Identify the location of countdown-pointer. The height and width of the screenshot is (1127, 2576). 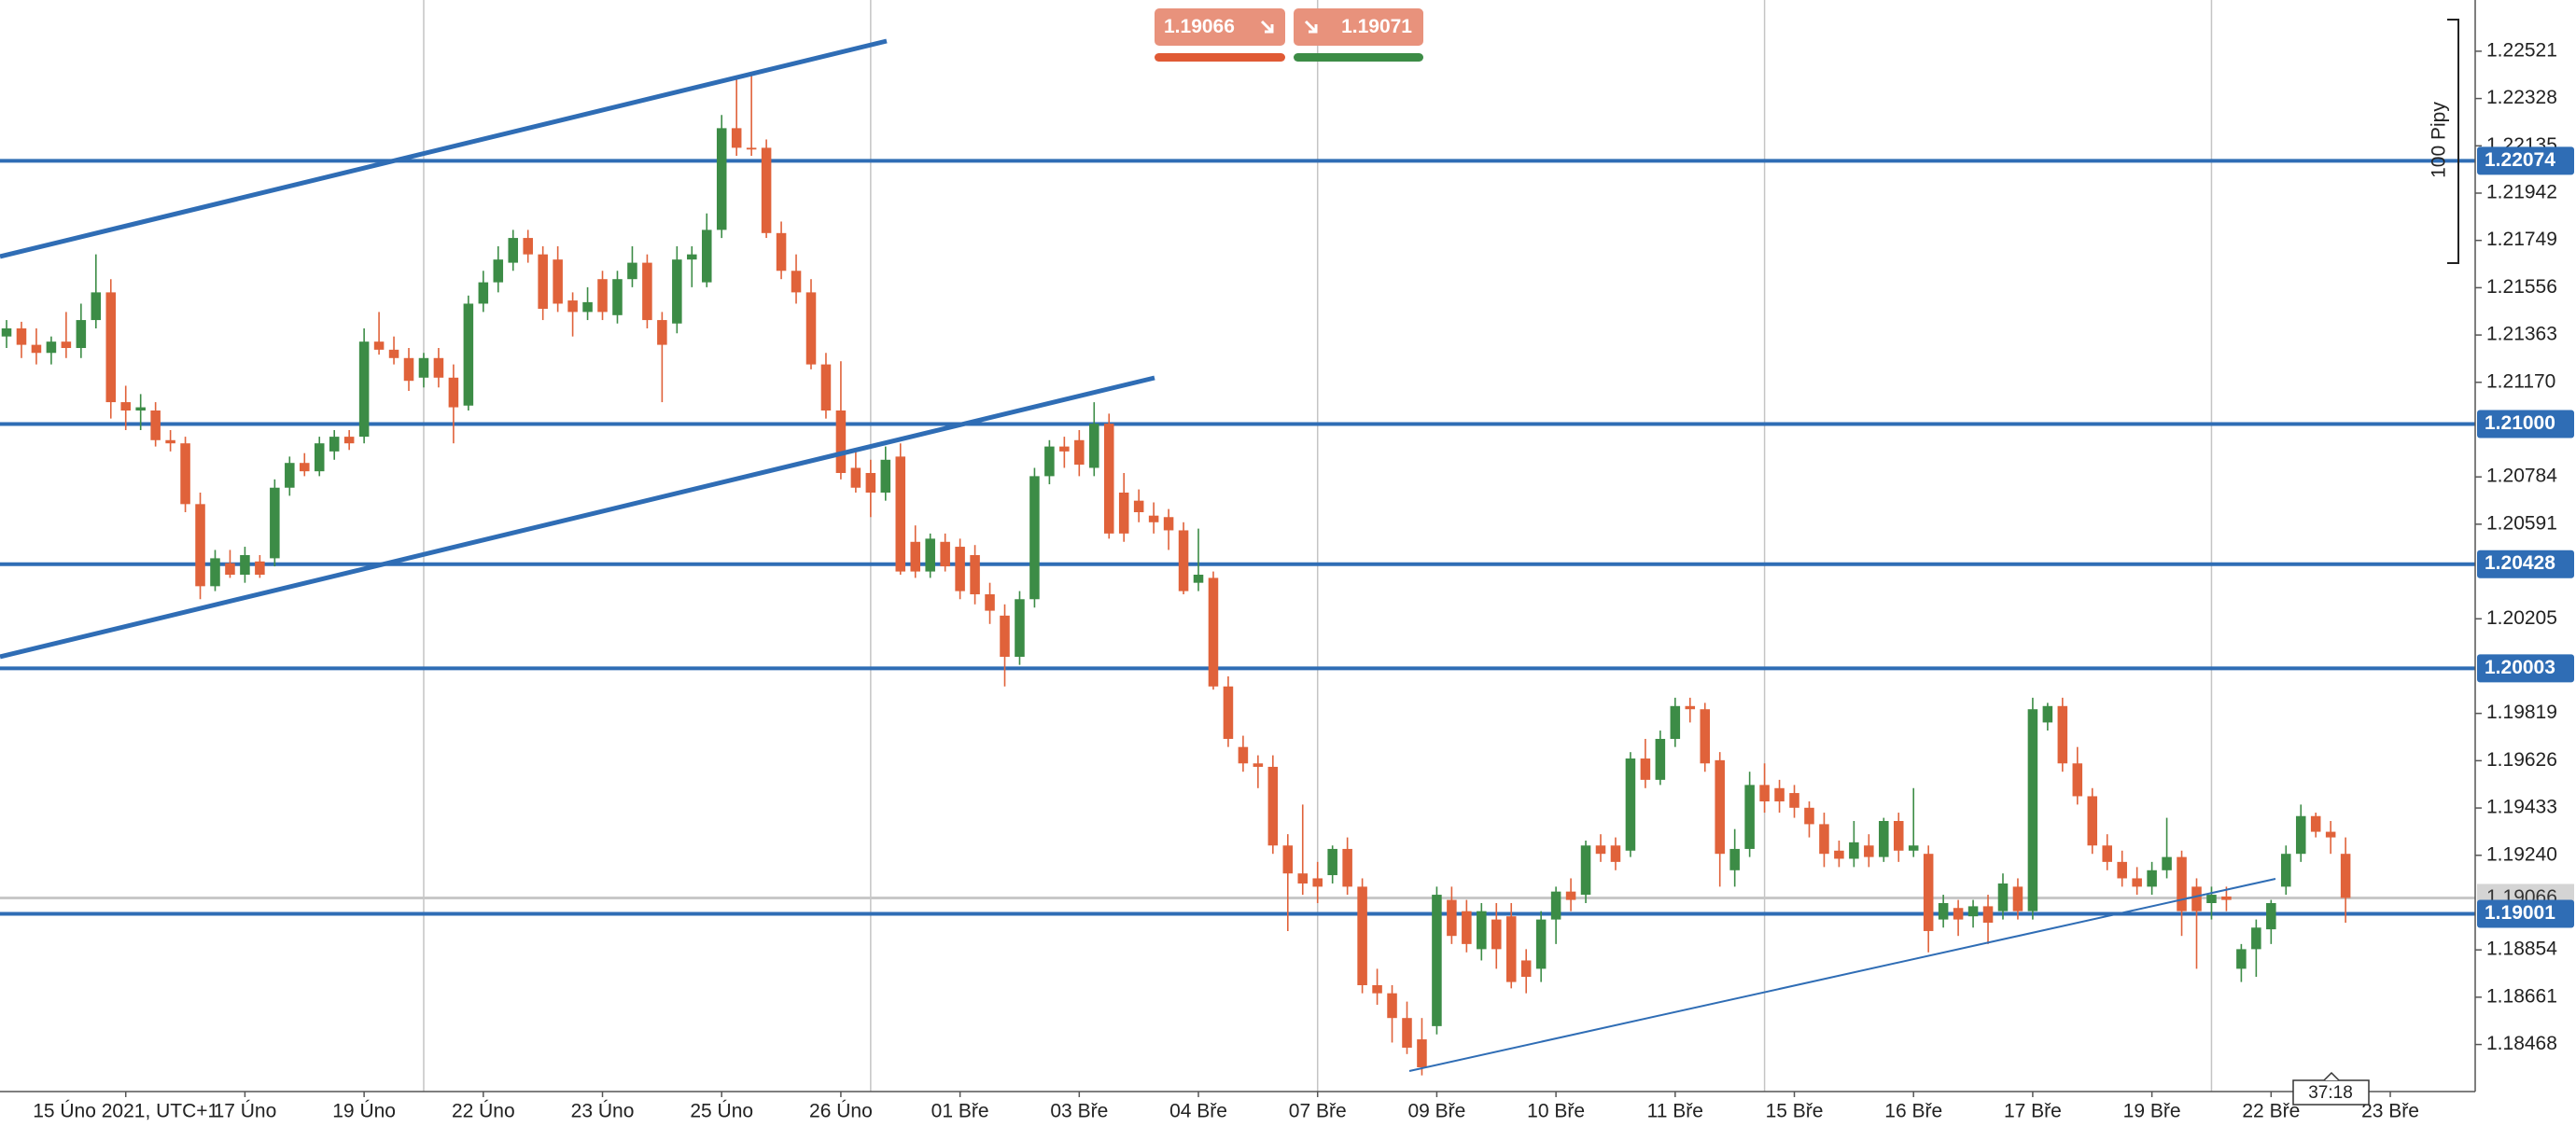
(2331, 1076).